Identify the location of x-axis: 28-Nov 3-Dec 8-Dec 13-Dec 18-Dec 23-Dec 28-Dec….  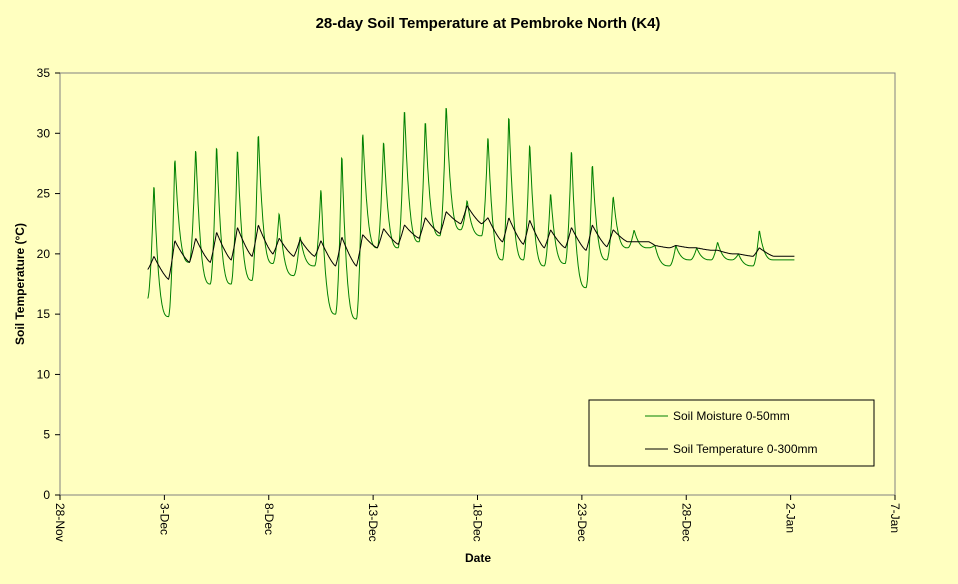
(477, 518).